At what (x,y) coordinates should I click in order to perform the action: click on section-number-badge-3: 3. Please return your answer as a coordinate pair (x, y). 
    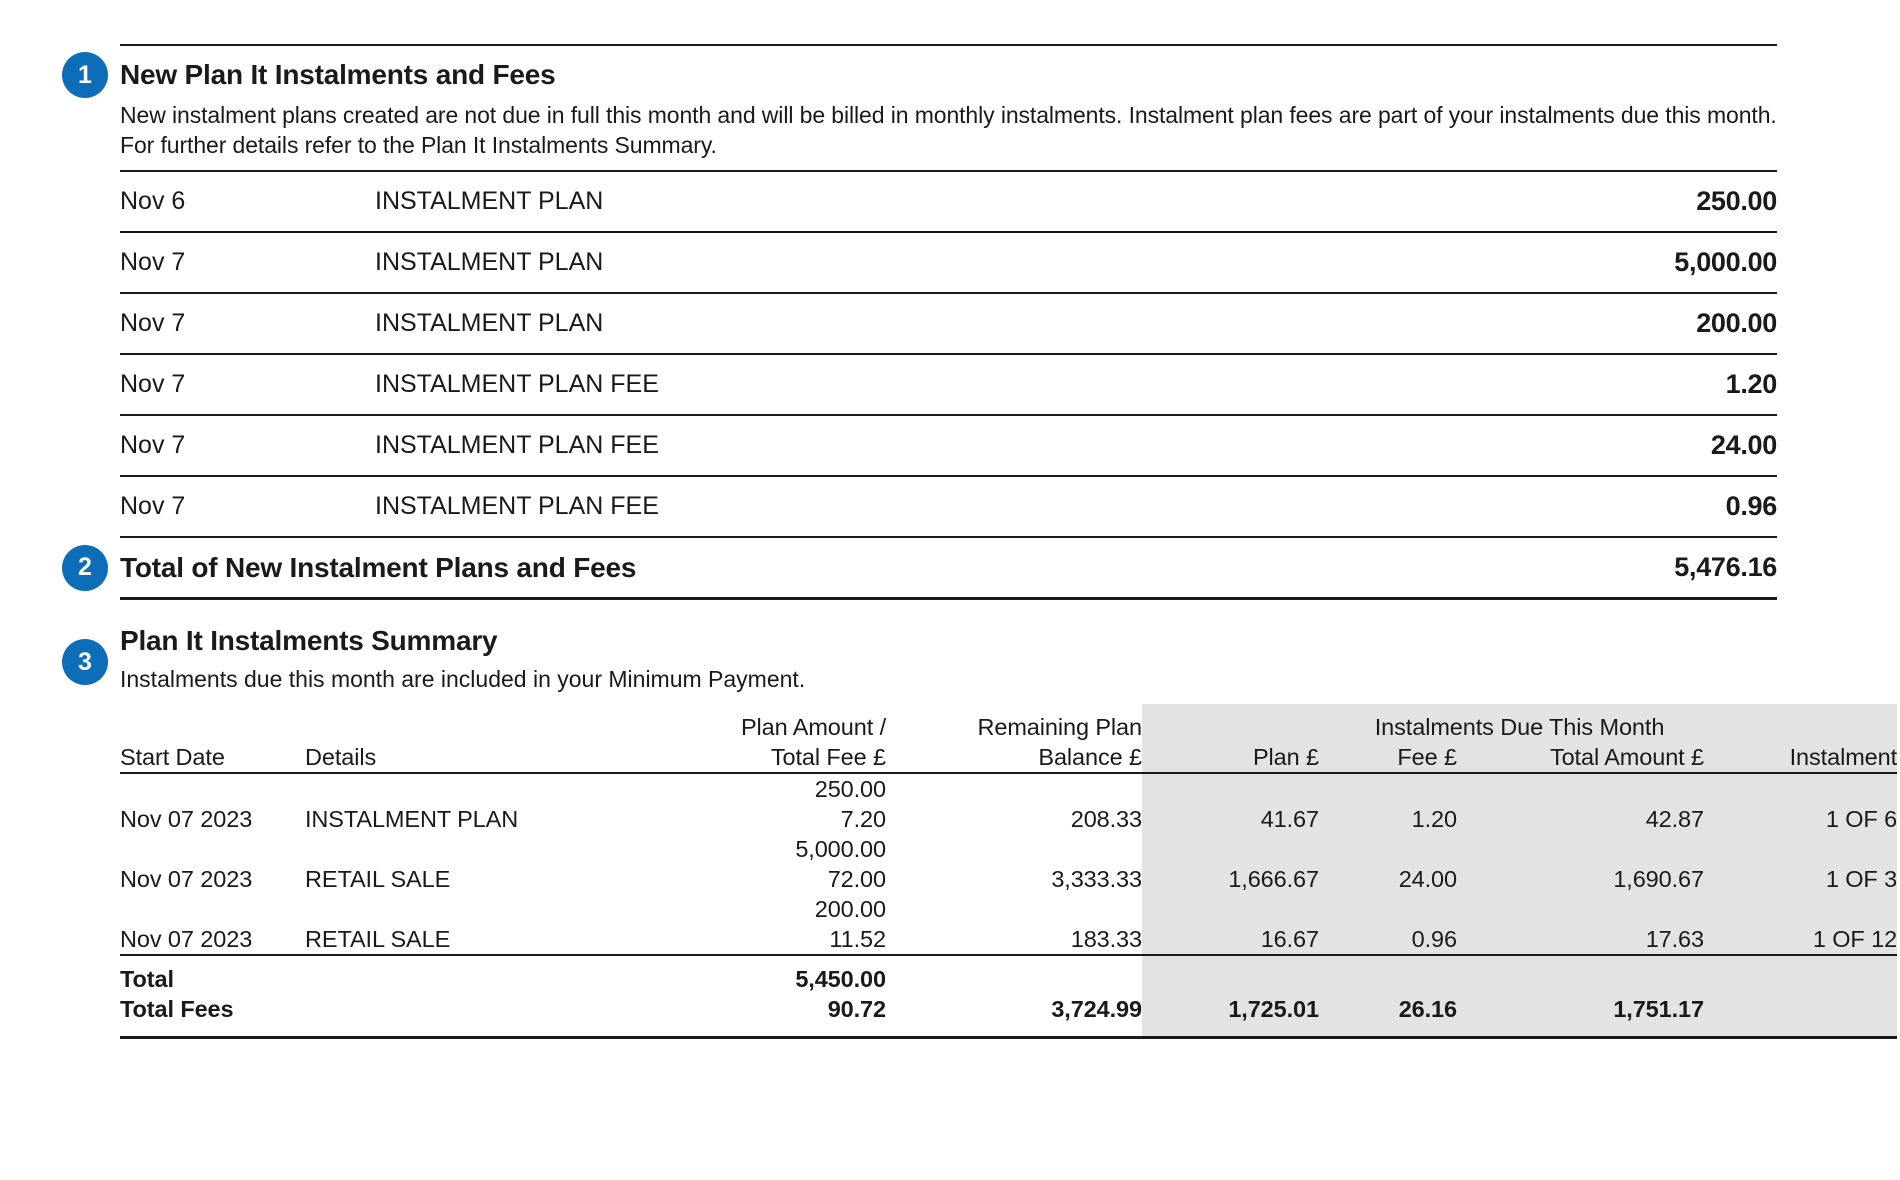
    Looking at the image, I should click on (85, 662).